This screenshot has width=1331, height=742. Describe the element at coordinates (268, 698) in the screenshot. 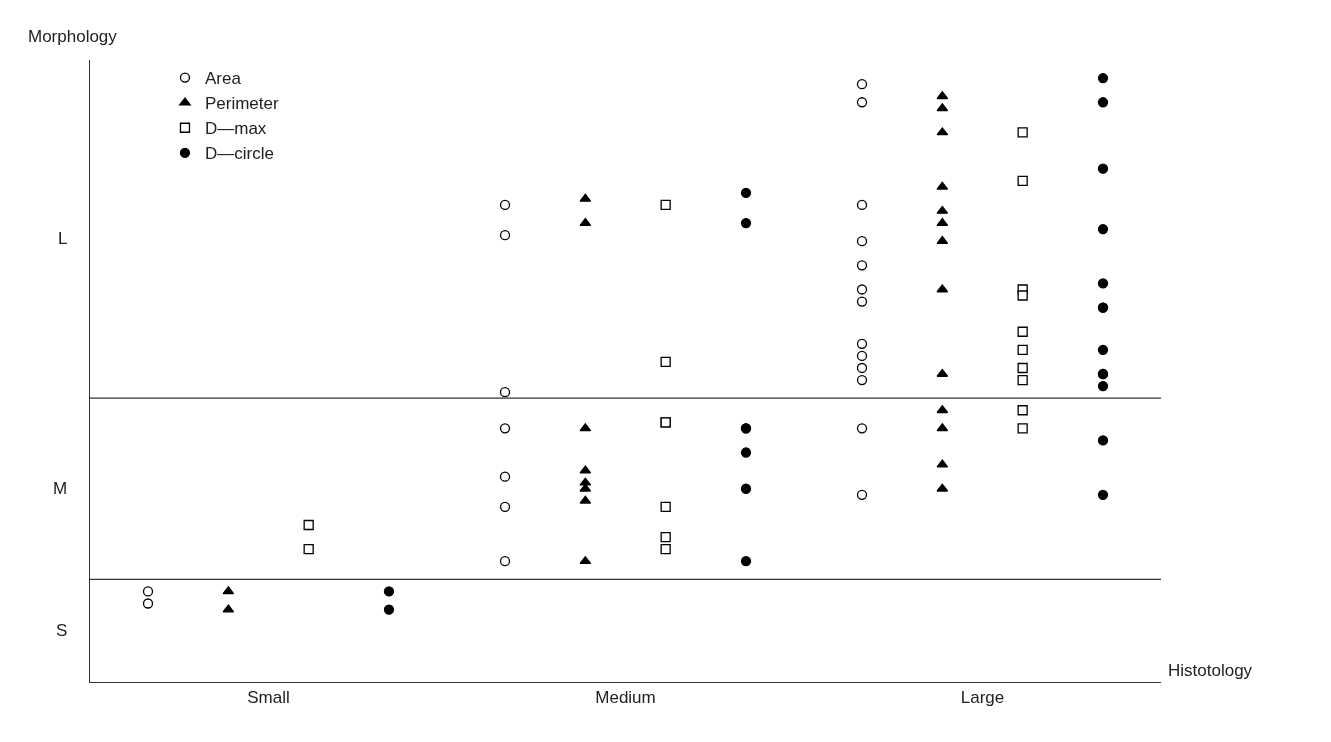

I see `x-tick-label: Small` at that location.